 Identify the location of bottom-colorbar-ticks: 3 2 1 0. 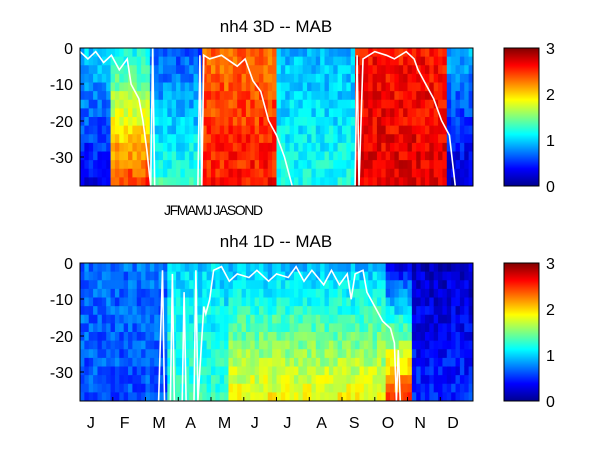
(550, 333).